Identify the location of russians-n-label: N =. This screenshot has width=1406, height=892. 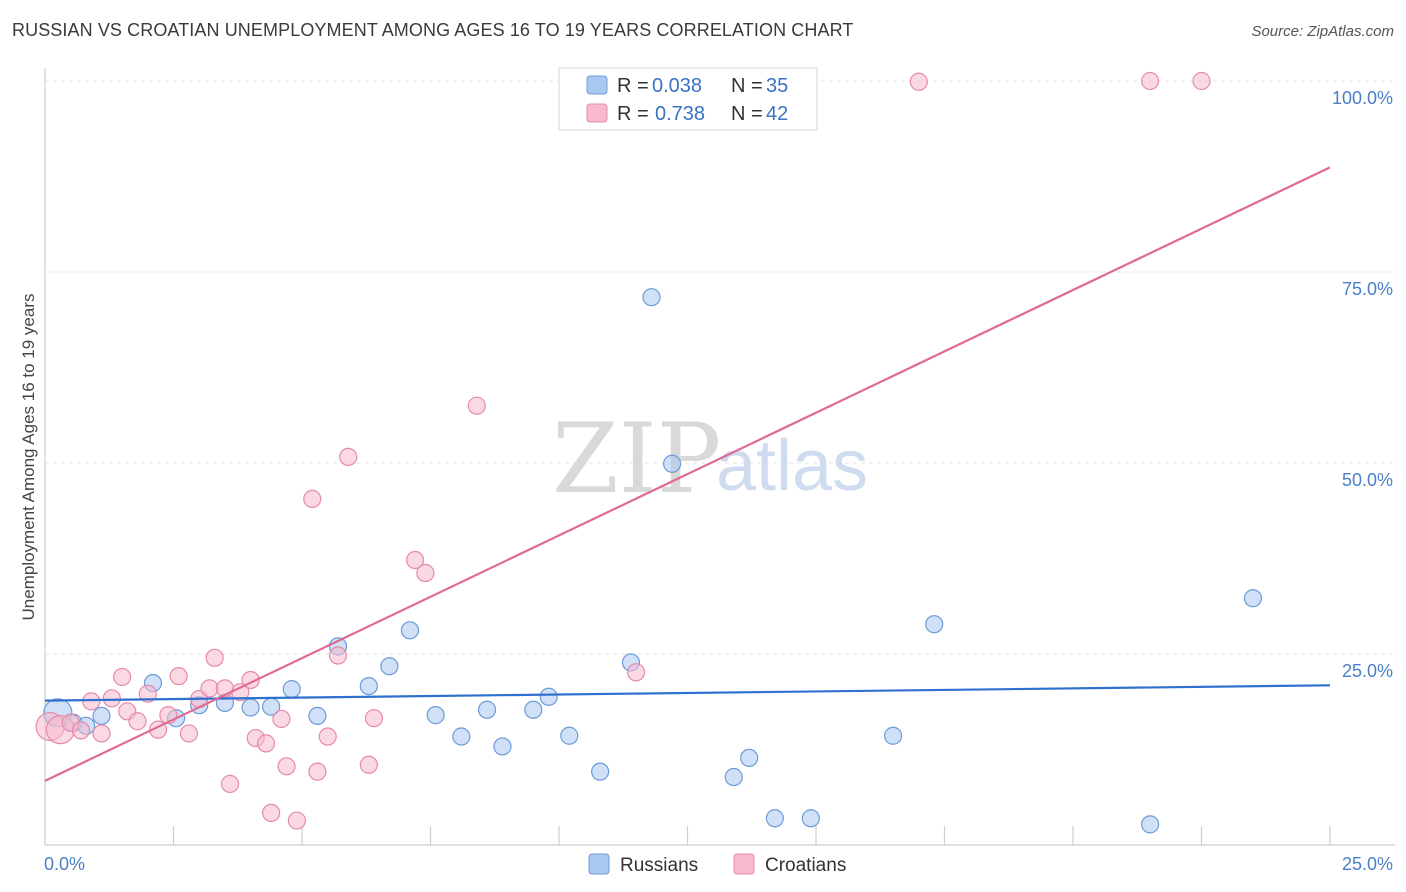
(747, 86).